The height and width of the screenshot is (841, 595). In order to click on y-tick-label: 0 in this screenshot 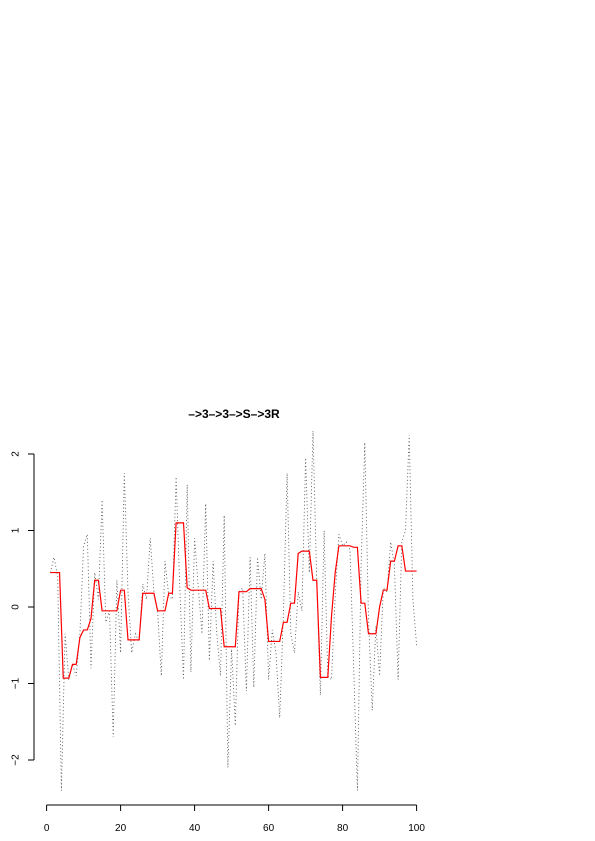, I will do `click(16, 607)`.